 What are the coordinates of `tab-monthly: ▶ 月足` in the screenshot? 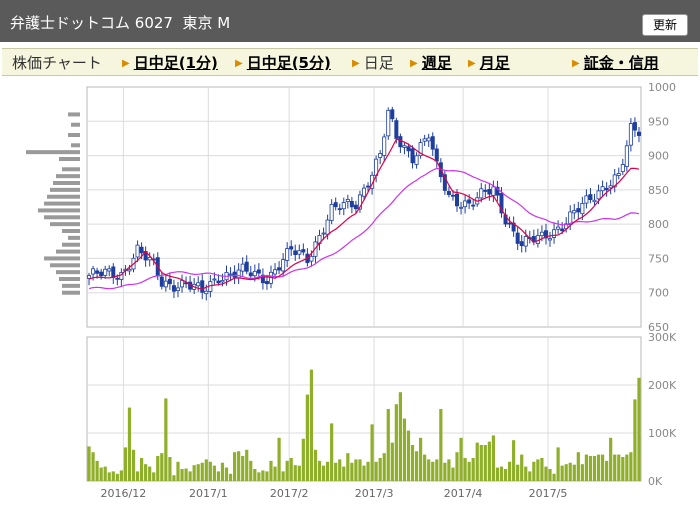 It's located at (489, 62).